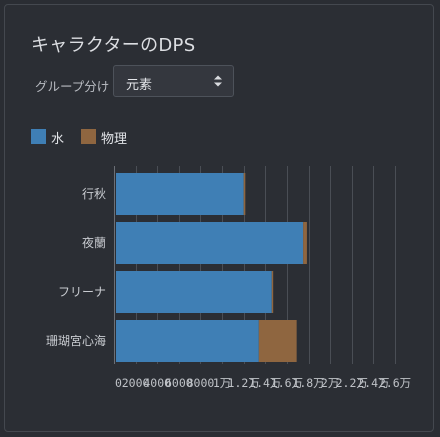  What do you see at coordinates (118, 383) in the screenshot?
I see `x-tick-label-0: 0` at bounding box center [118, 383].